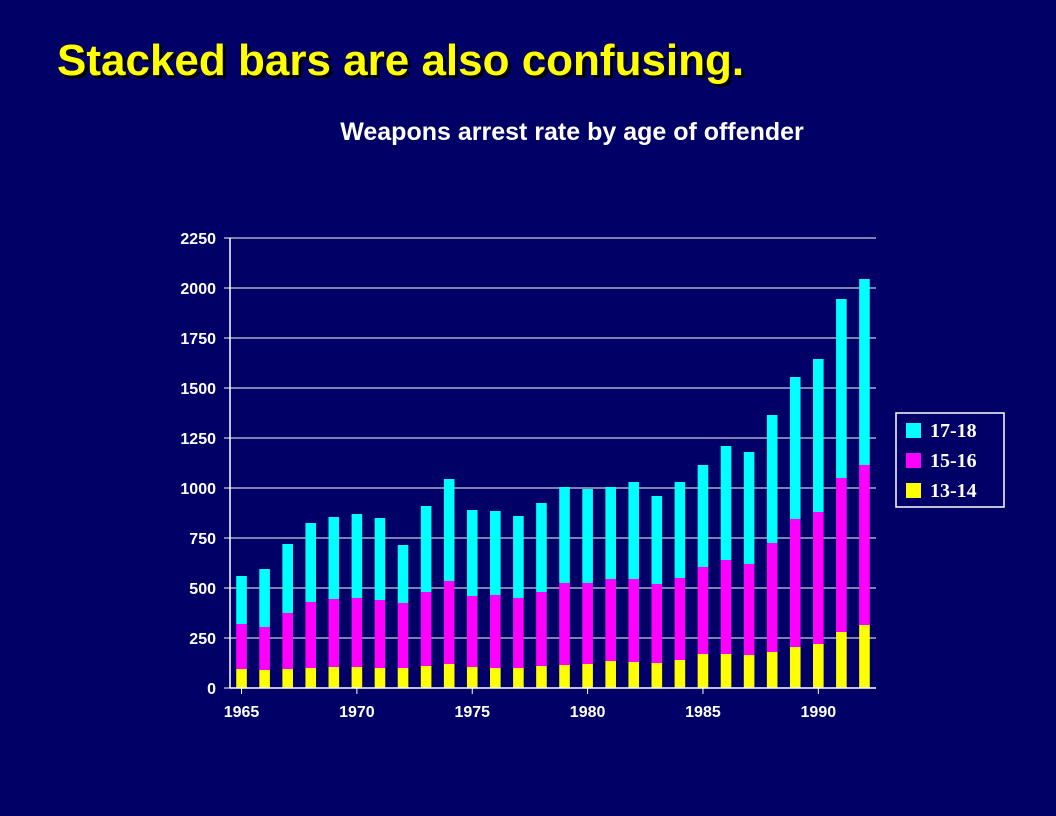 The image size is (1056, 816). What do you see at coordinates (795, 583) in the screenshot?
I see `bar-15-16-1989` at bounding box center [795, 583].